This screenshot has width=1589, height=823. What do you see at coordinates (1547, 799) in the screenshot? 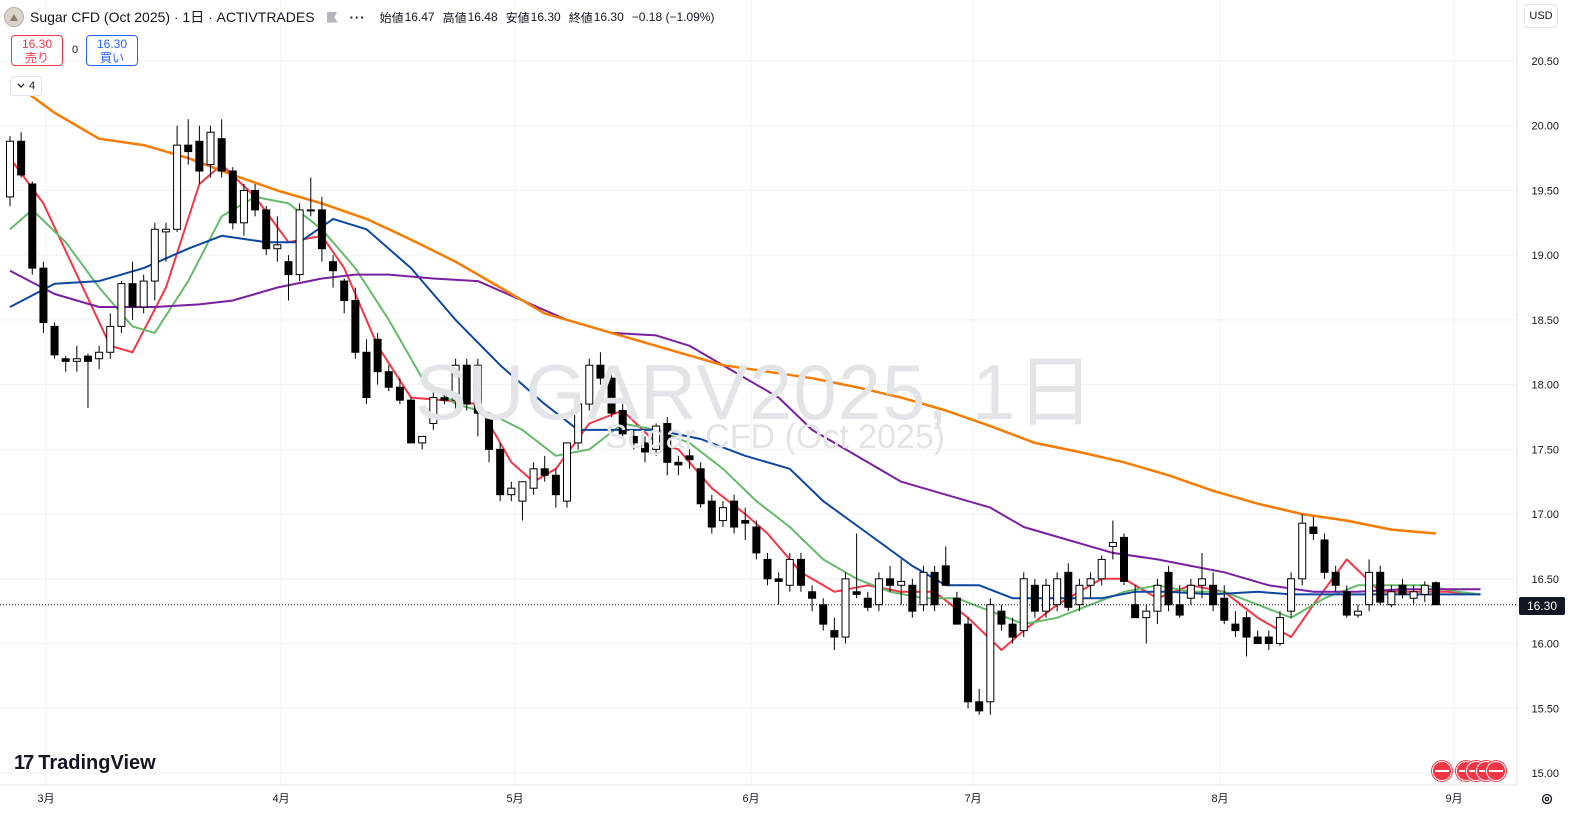
I see `gear-icon` at bounding box center [1547, 799].